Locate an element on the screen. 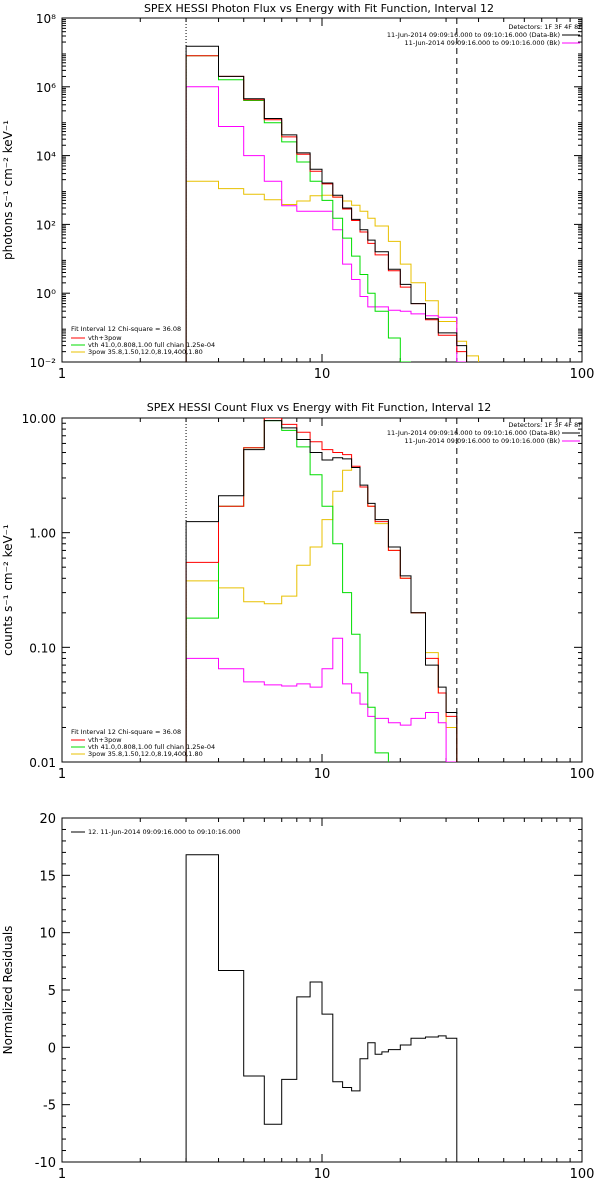  photon-flux-series-data-bk is located at coordinates (326, 203).